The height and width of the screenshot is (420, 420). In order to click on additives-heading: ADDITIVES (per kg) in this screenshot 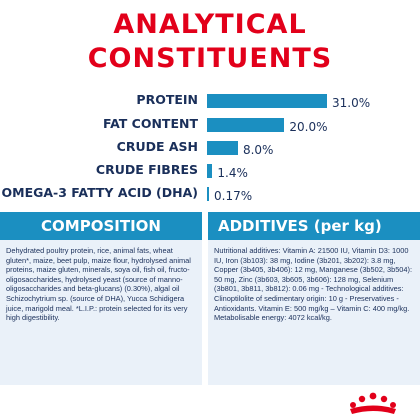, I will do `click(314, 226)`.